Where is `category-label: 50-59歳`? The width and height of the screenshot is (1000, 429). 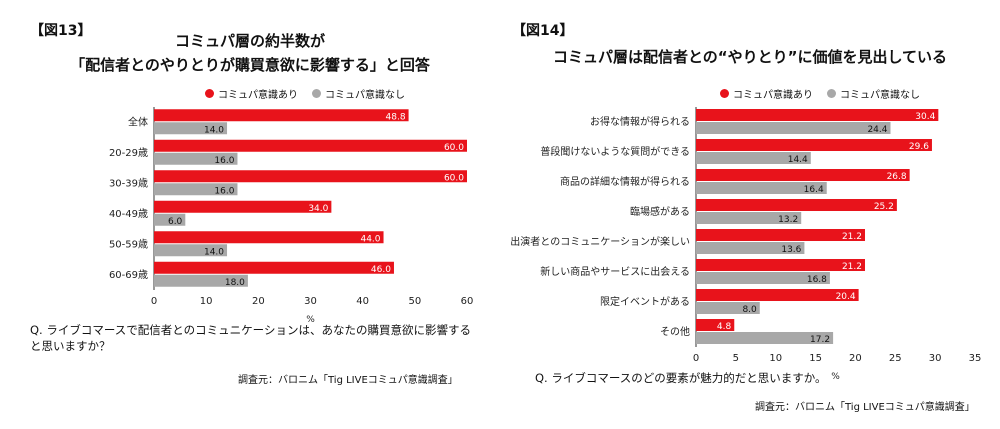
category-label: 50-59歳 is located at coordinates (128, 244).